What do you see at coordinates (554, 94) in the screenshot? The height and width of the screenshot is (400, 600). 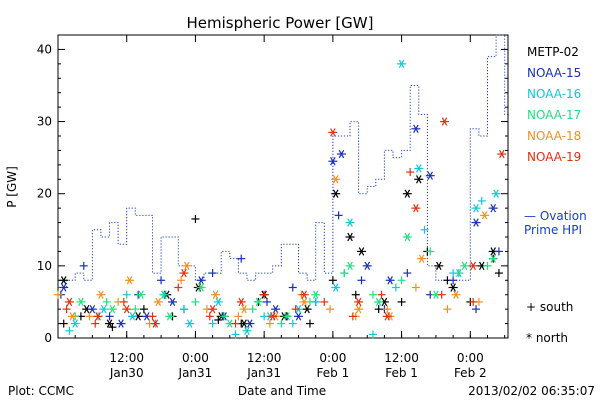 I see `legend-noaa-16: NOAA-16` at bounding box center [554, 94].